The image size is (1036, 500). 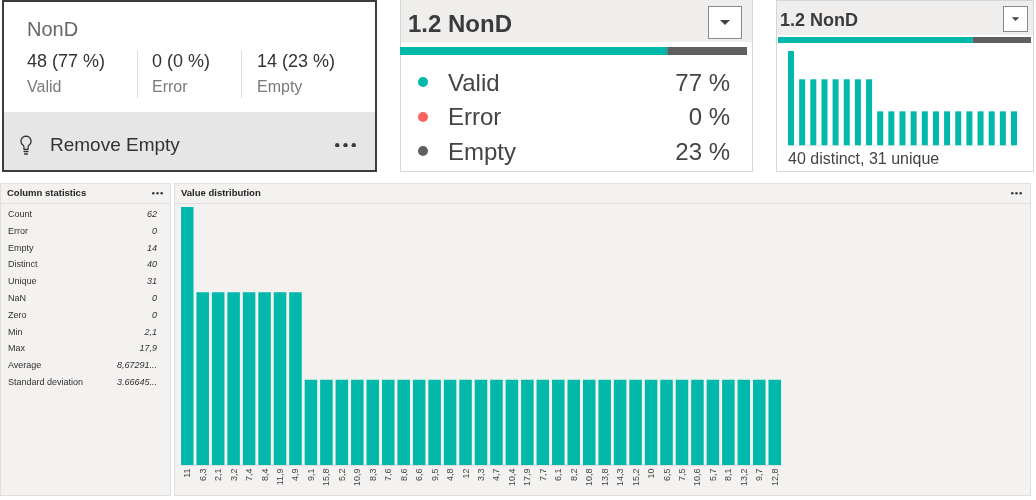 I want to click on text: 62, so click(x=151, y=214).